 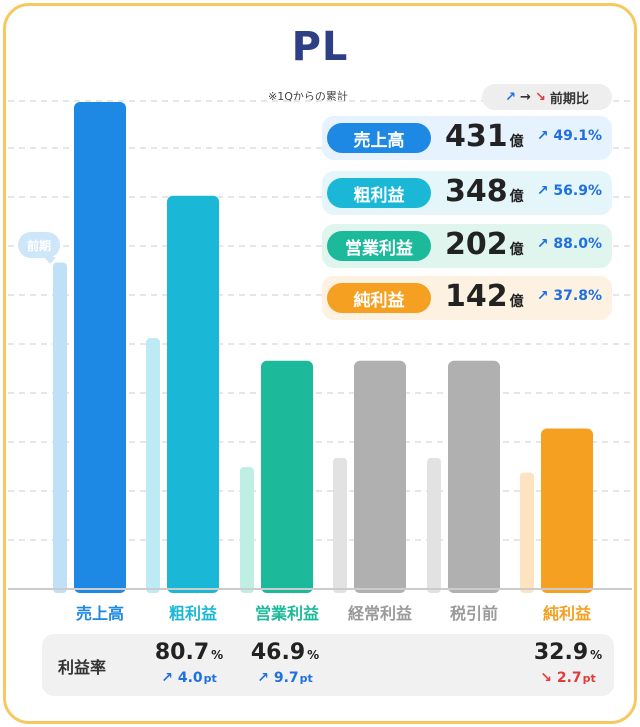 I want to click on margin-label: 利益率, so click(x=82, y=667).